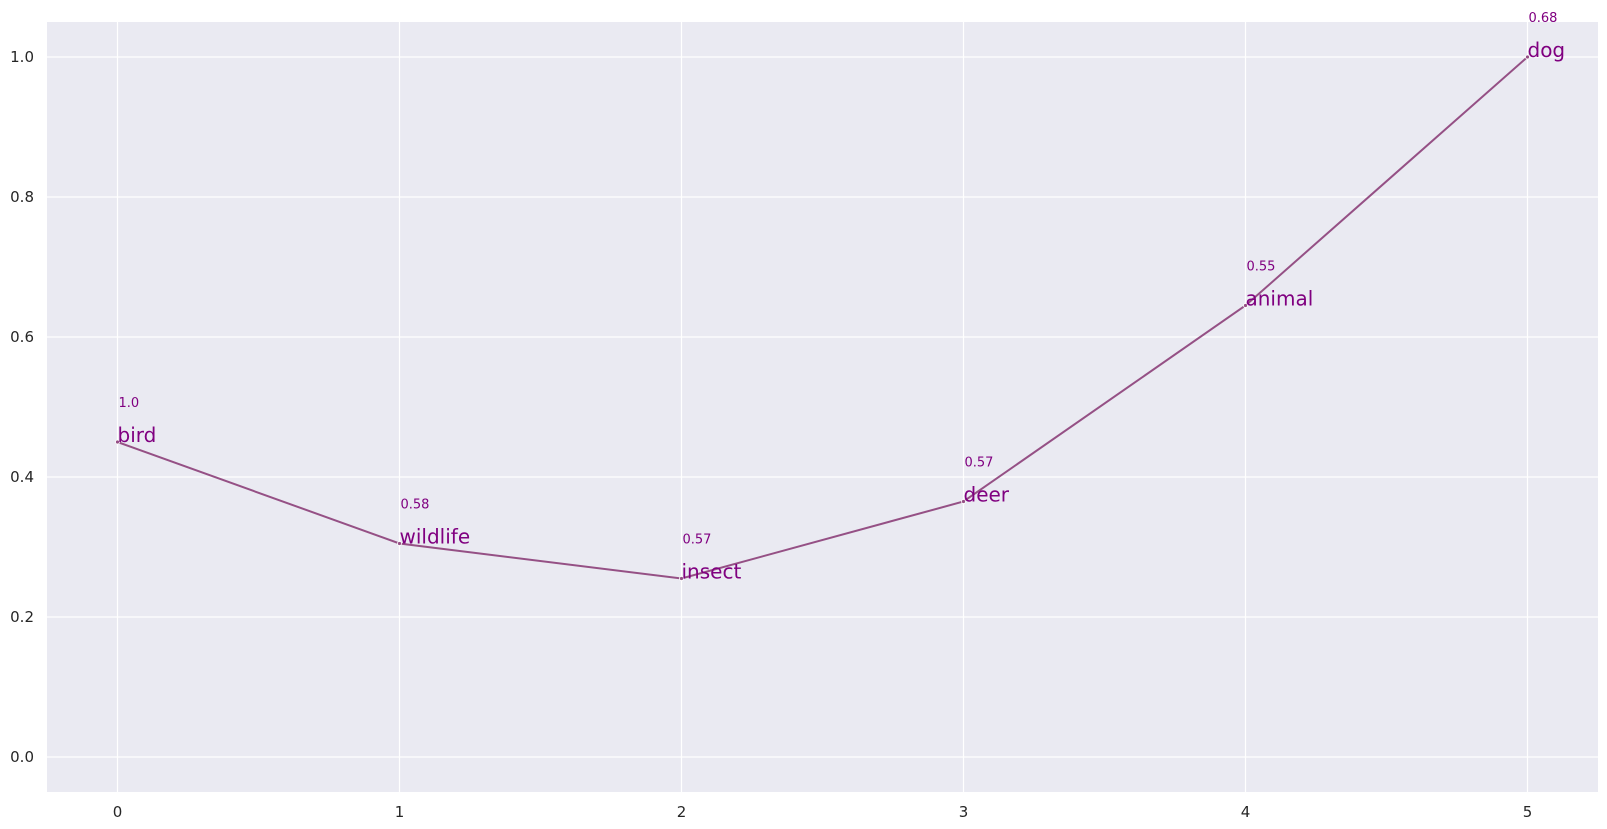 Image resolution: width=1607 pixels, height=829 pixels. What do you see at coordinates (964, 812) in the screenshot?
I see `x-tick-label: 3` at bounding box center [964, 812].